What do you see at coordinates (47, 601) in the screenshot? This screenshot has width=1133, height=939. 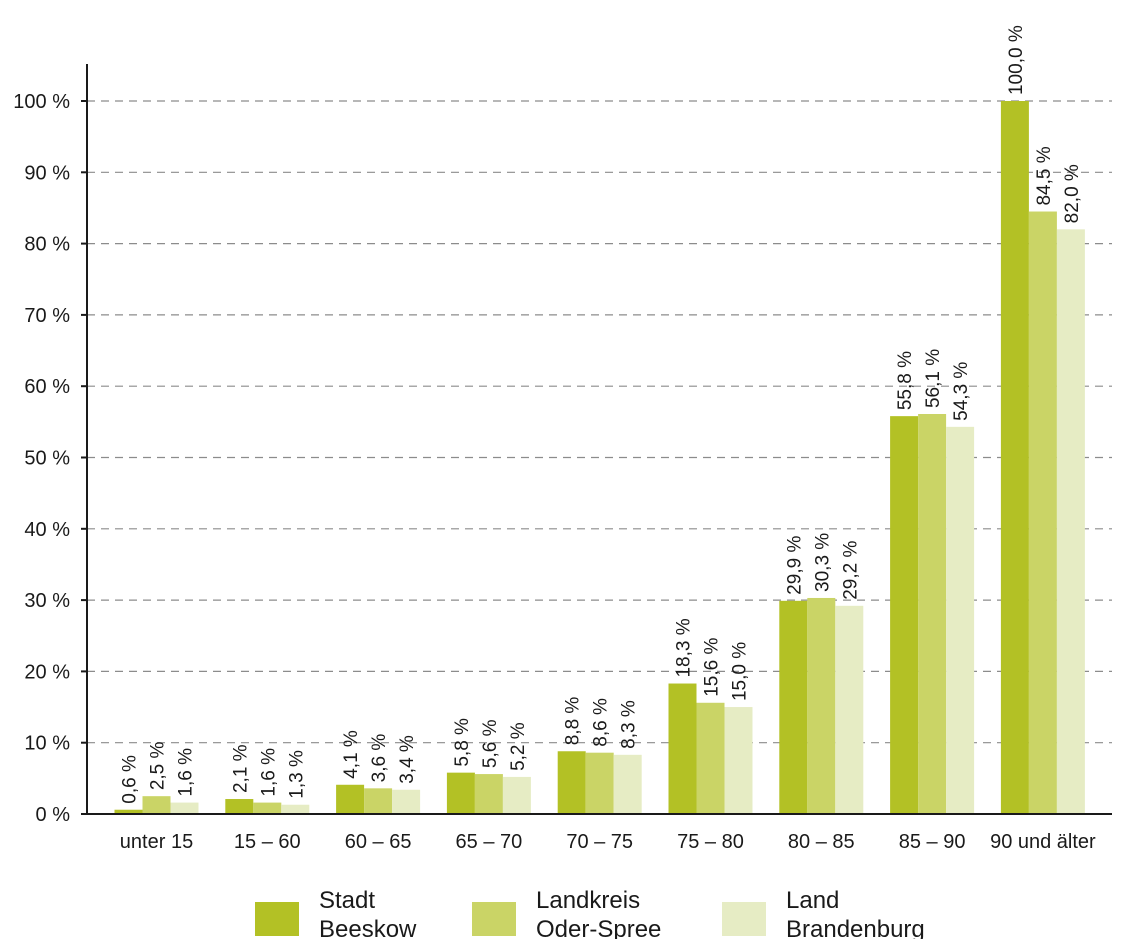 I see `y-tick-label: 30 %` at bounding box center [47, 601].